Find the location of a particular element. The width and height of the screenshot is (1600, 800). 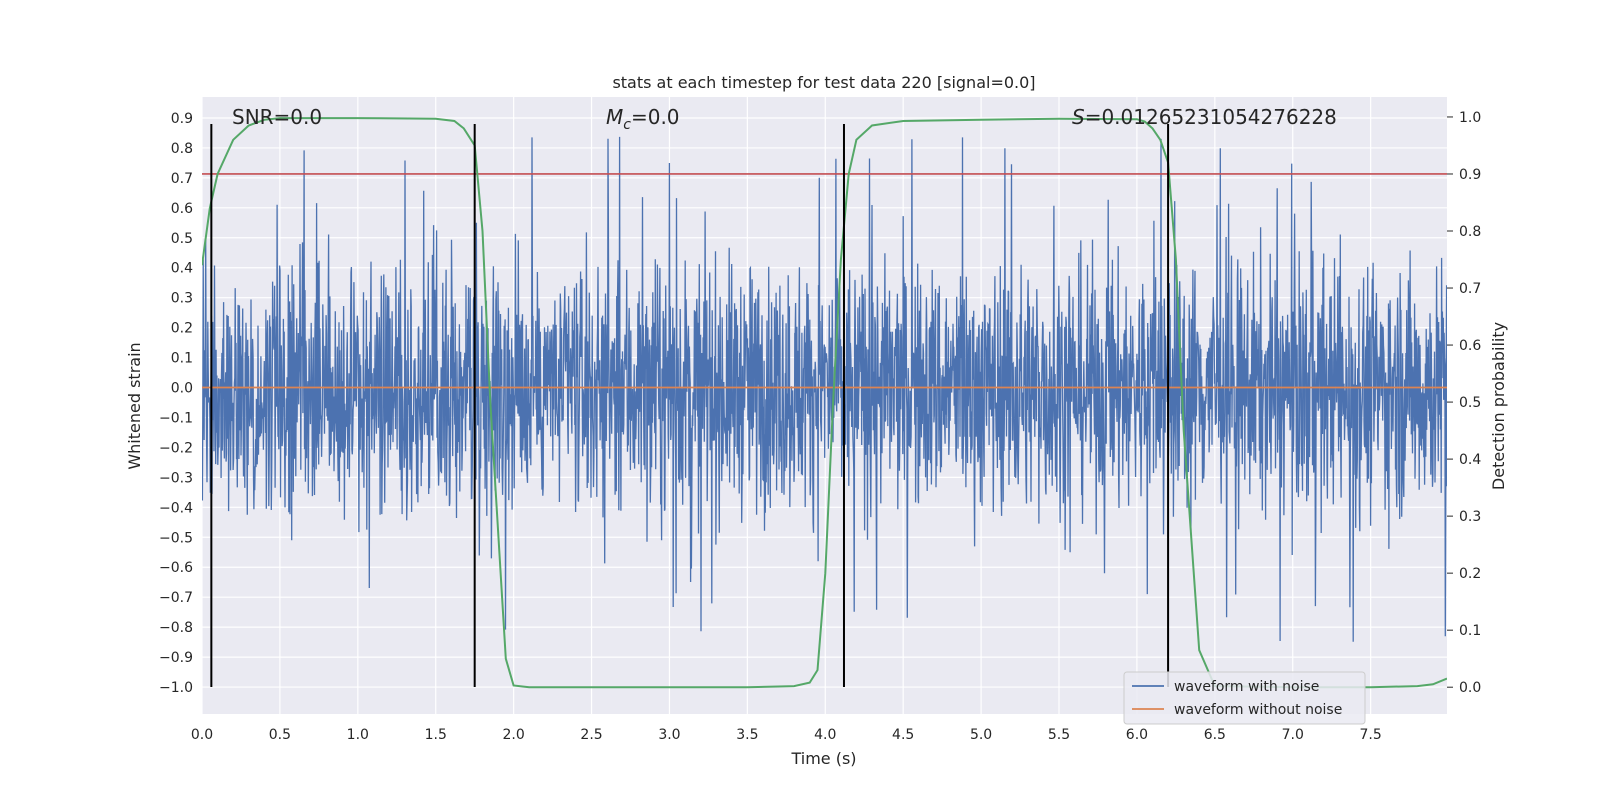

s-value: =0.01265231054276228 is located at coordinates (1211, 117).